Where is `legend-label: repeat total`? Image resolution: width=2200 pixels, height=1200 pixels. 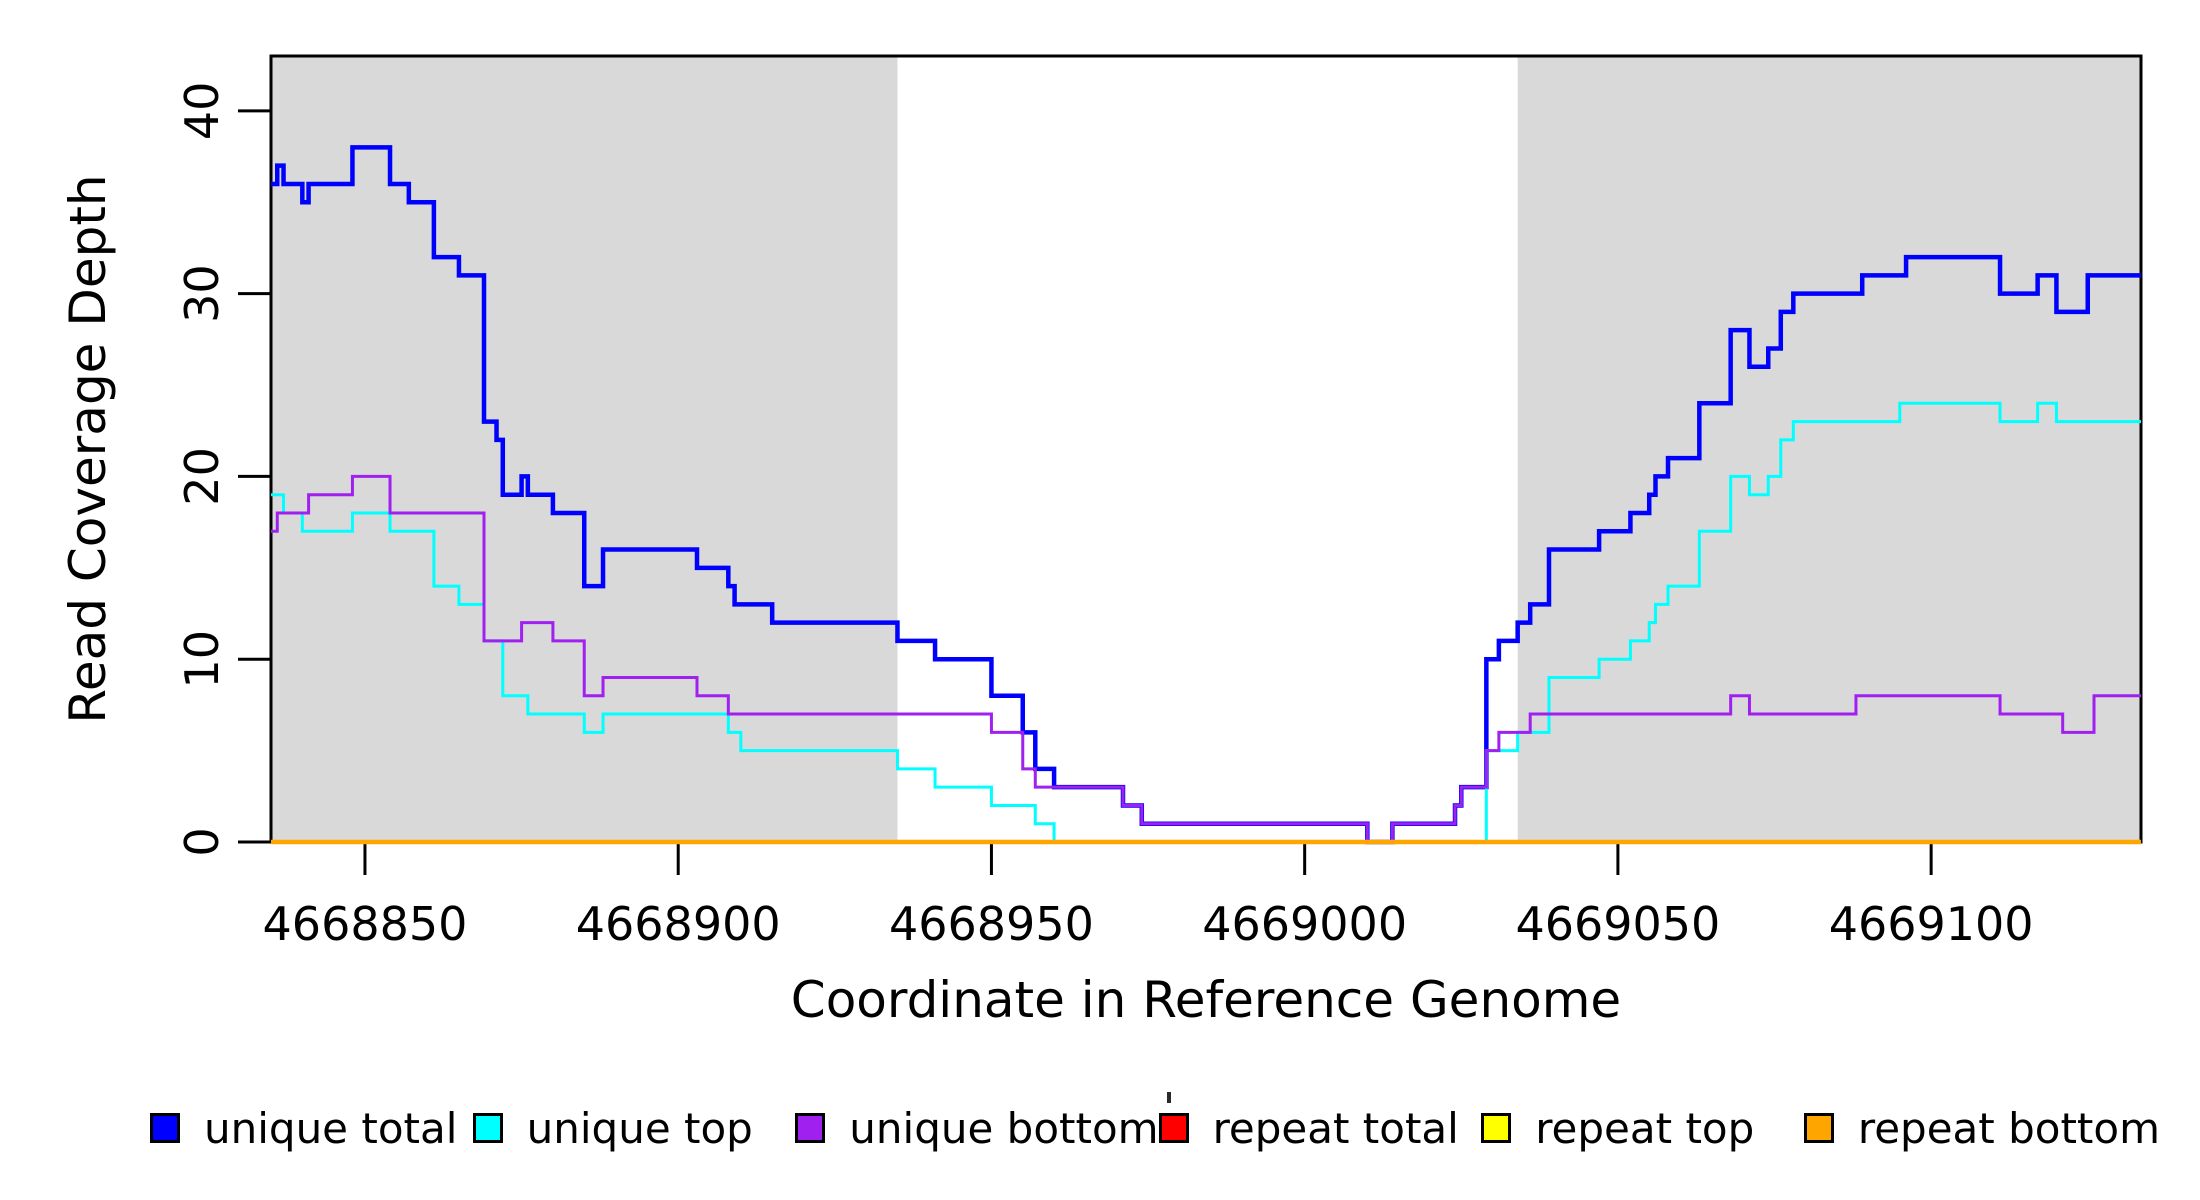
legend-label: repeat total is located at coordinates (1335, 1128).